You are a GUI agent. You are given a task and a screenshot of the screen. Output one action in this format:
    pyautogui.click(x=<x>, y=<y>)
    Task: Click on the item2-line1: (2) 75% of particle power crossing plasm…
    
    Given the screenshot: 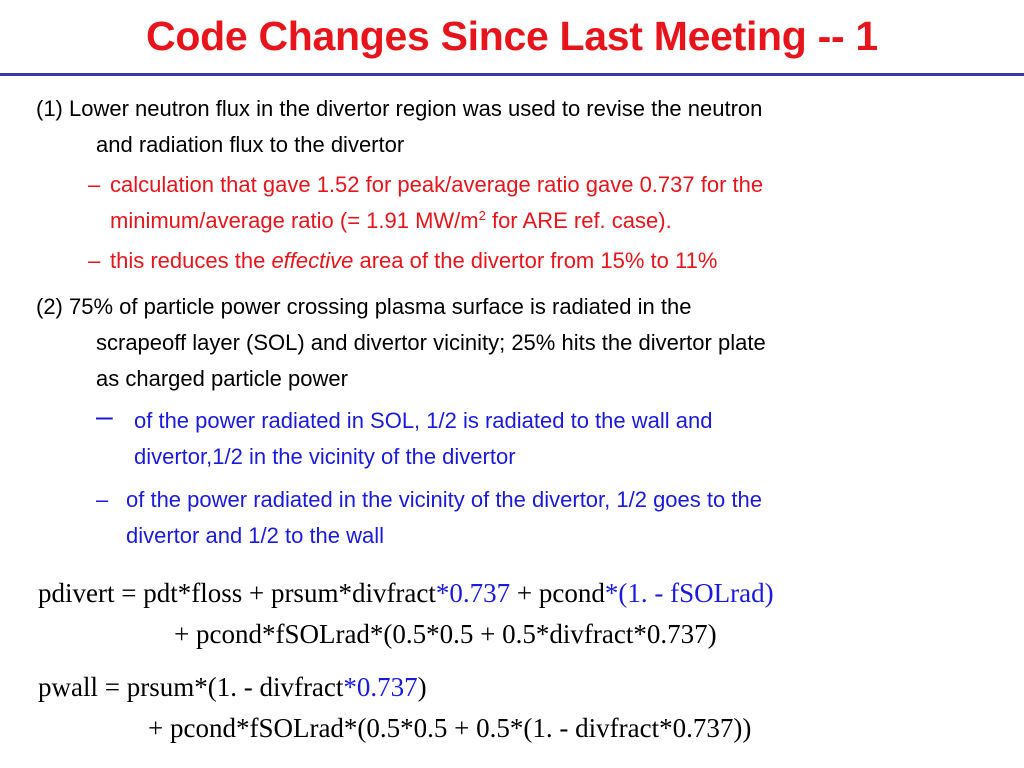 What is the action you would take?
    pyautogui.click(x=364, y=306)
    